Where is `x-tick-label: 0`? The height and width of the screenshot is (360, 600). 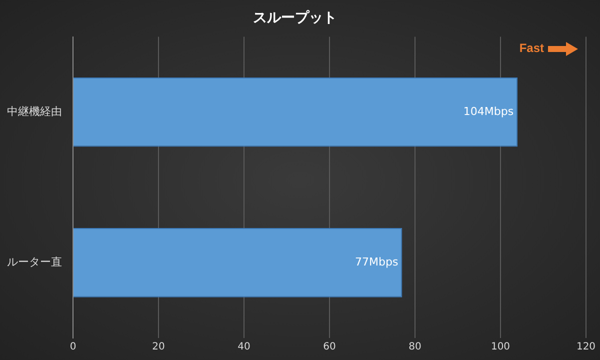 x-tick-label: 0 is located at coordinates (73, 347).